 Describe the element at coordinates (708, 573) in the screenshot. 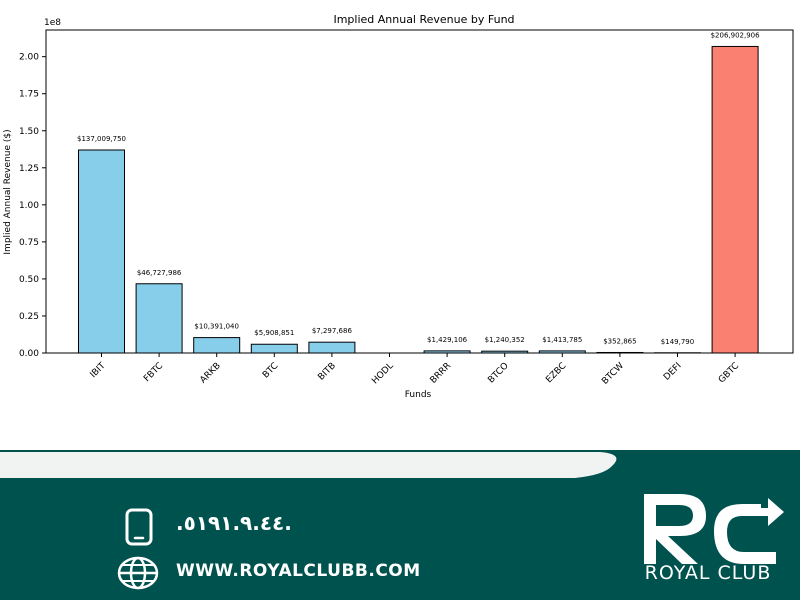

I see `brand-name: ROYAL CLUB` at that location.